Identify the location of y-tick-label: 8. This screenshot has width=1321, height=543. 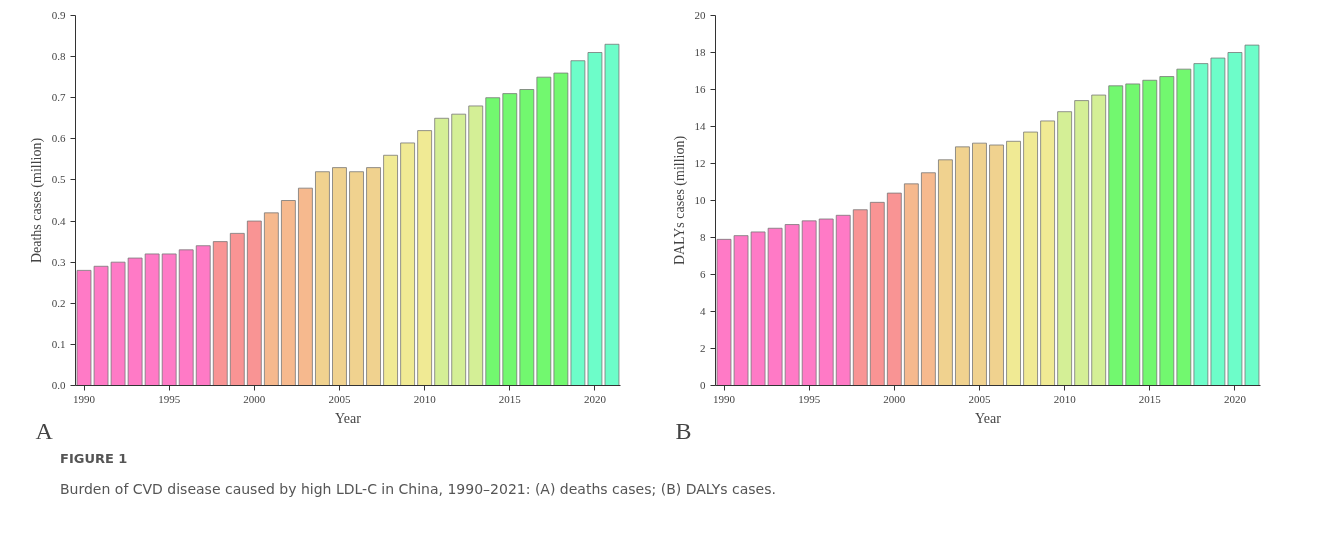
(703, 237).